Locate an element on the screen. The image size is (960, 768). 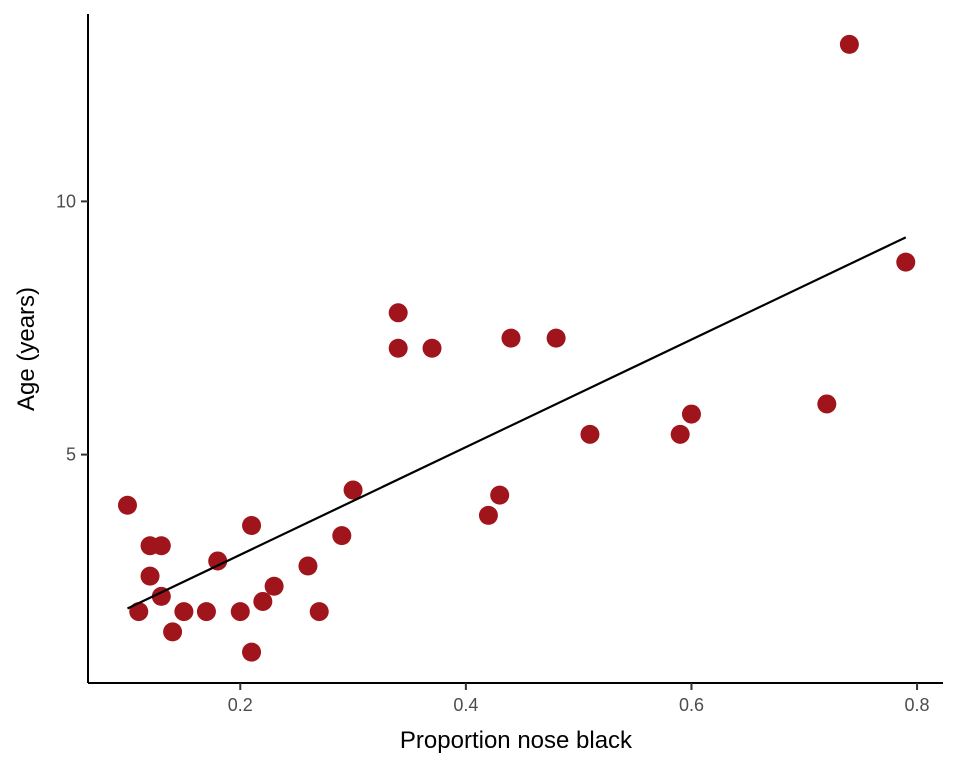
x-tick-label: 0.2 is located at coordinates (240, 705).